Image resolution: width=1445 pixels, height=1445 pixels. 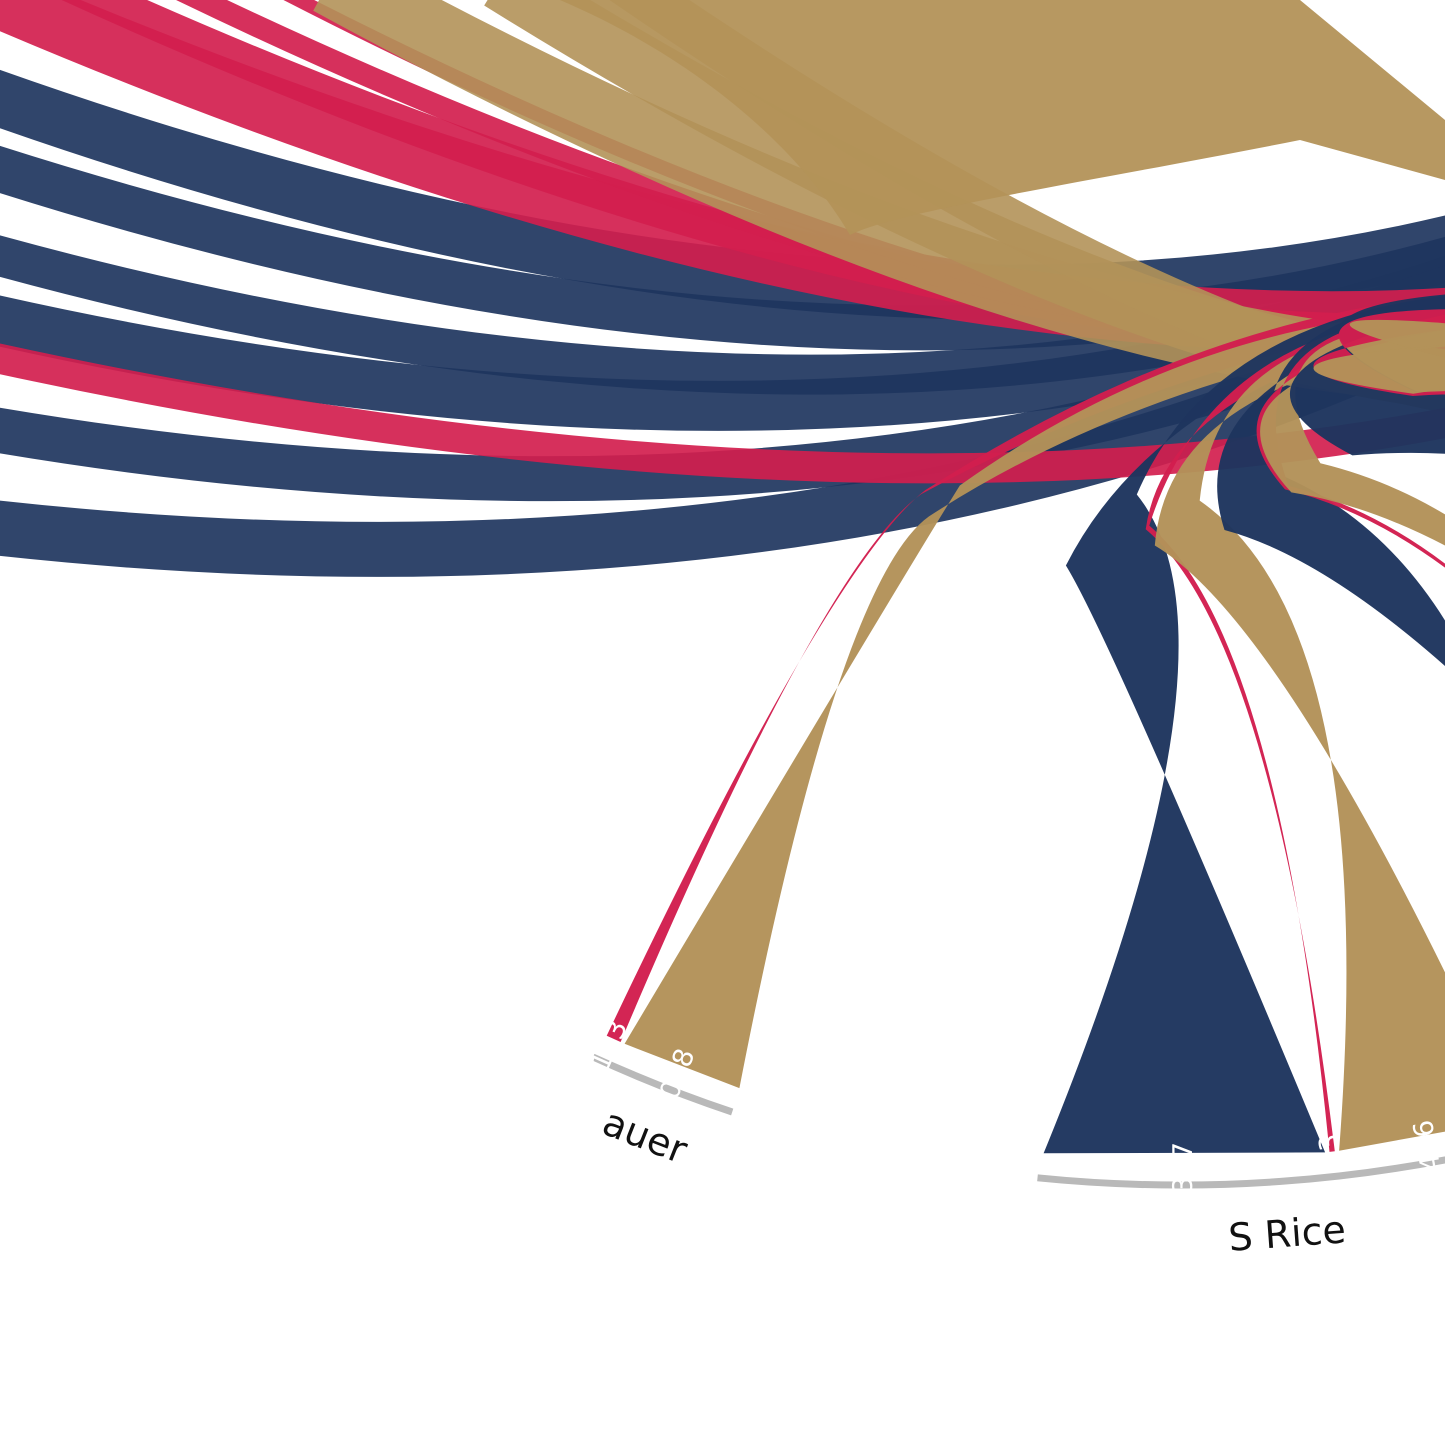 What do you see at coordinates (662, 1084) in the screenshot?
I see `group-arc-bauer` at bounding box center [662, 1084].